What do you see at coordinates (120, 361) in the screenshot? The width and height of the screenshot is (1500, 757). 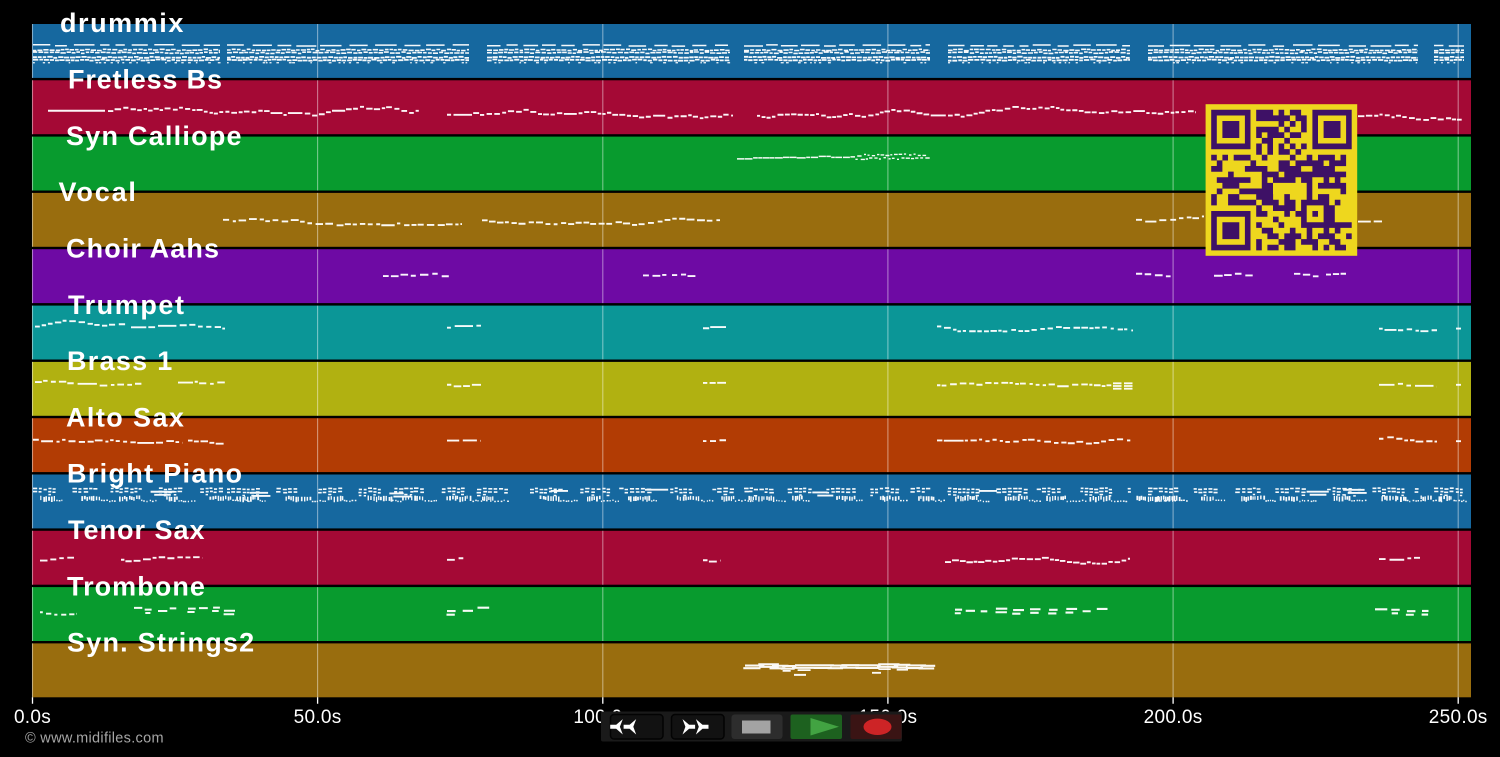 I see `svg-text: Brass 1` at bounding box center [120, 361].